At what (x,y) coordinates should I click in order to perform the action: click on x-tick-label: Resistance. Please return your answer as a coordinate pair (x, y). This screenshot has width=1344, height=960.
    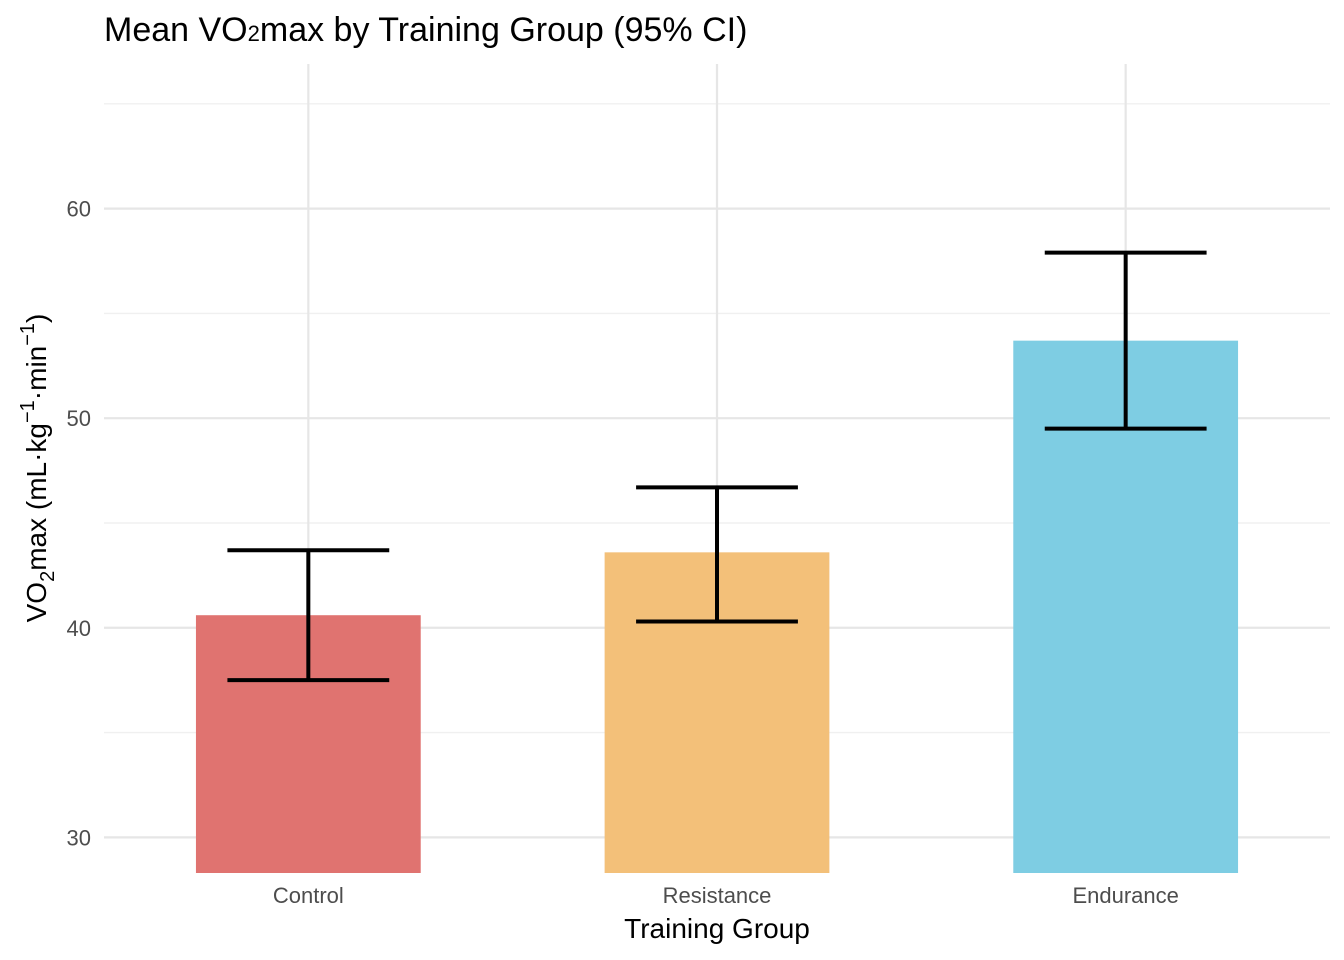
    Looking at the image, I should click on (717, 895).